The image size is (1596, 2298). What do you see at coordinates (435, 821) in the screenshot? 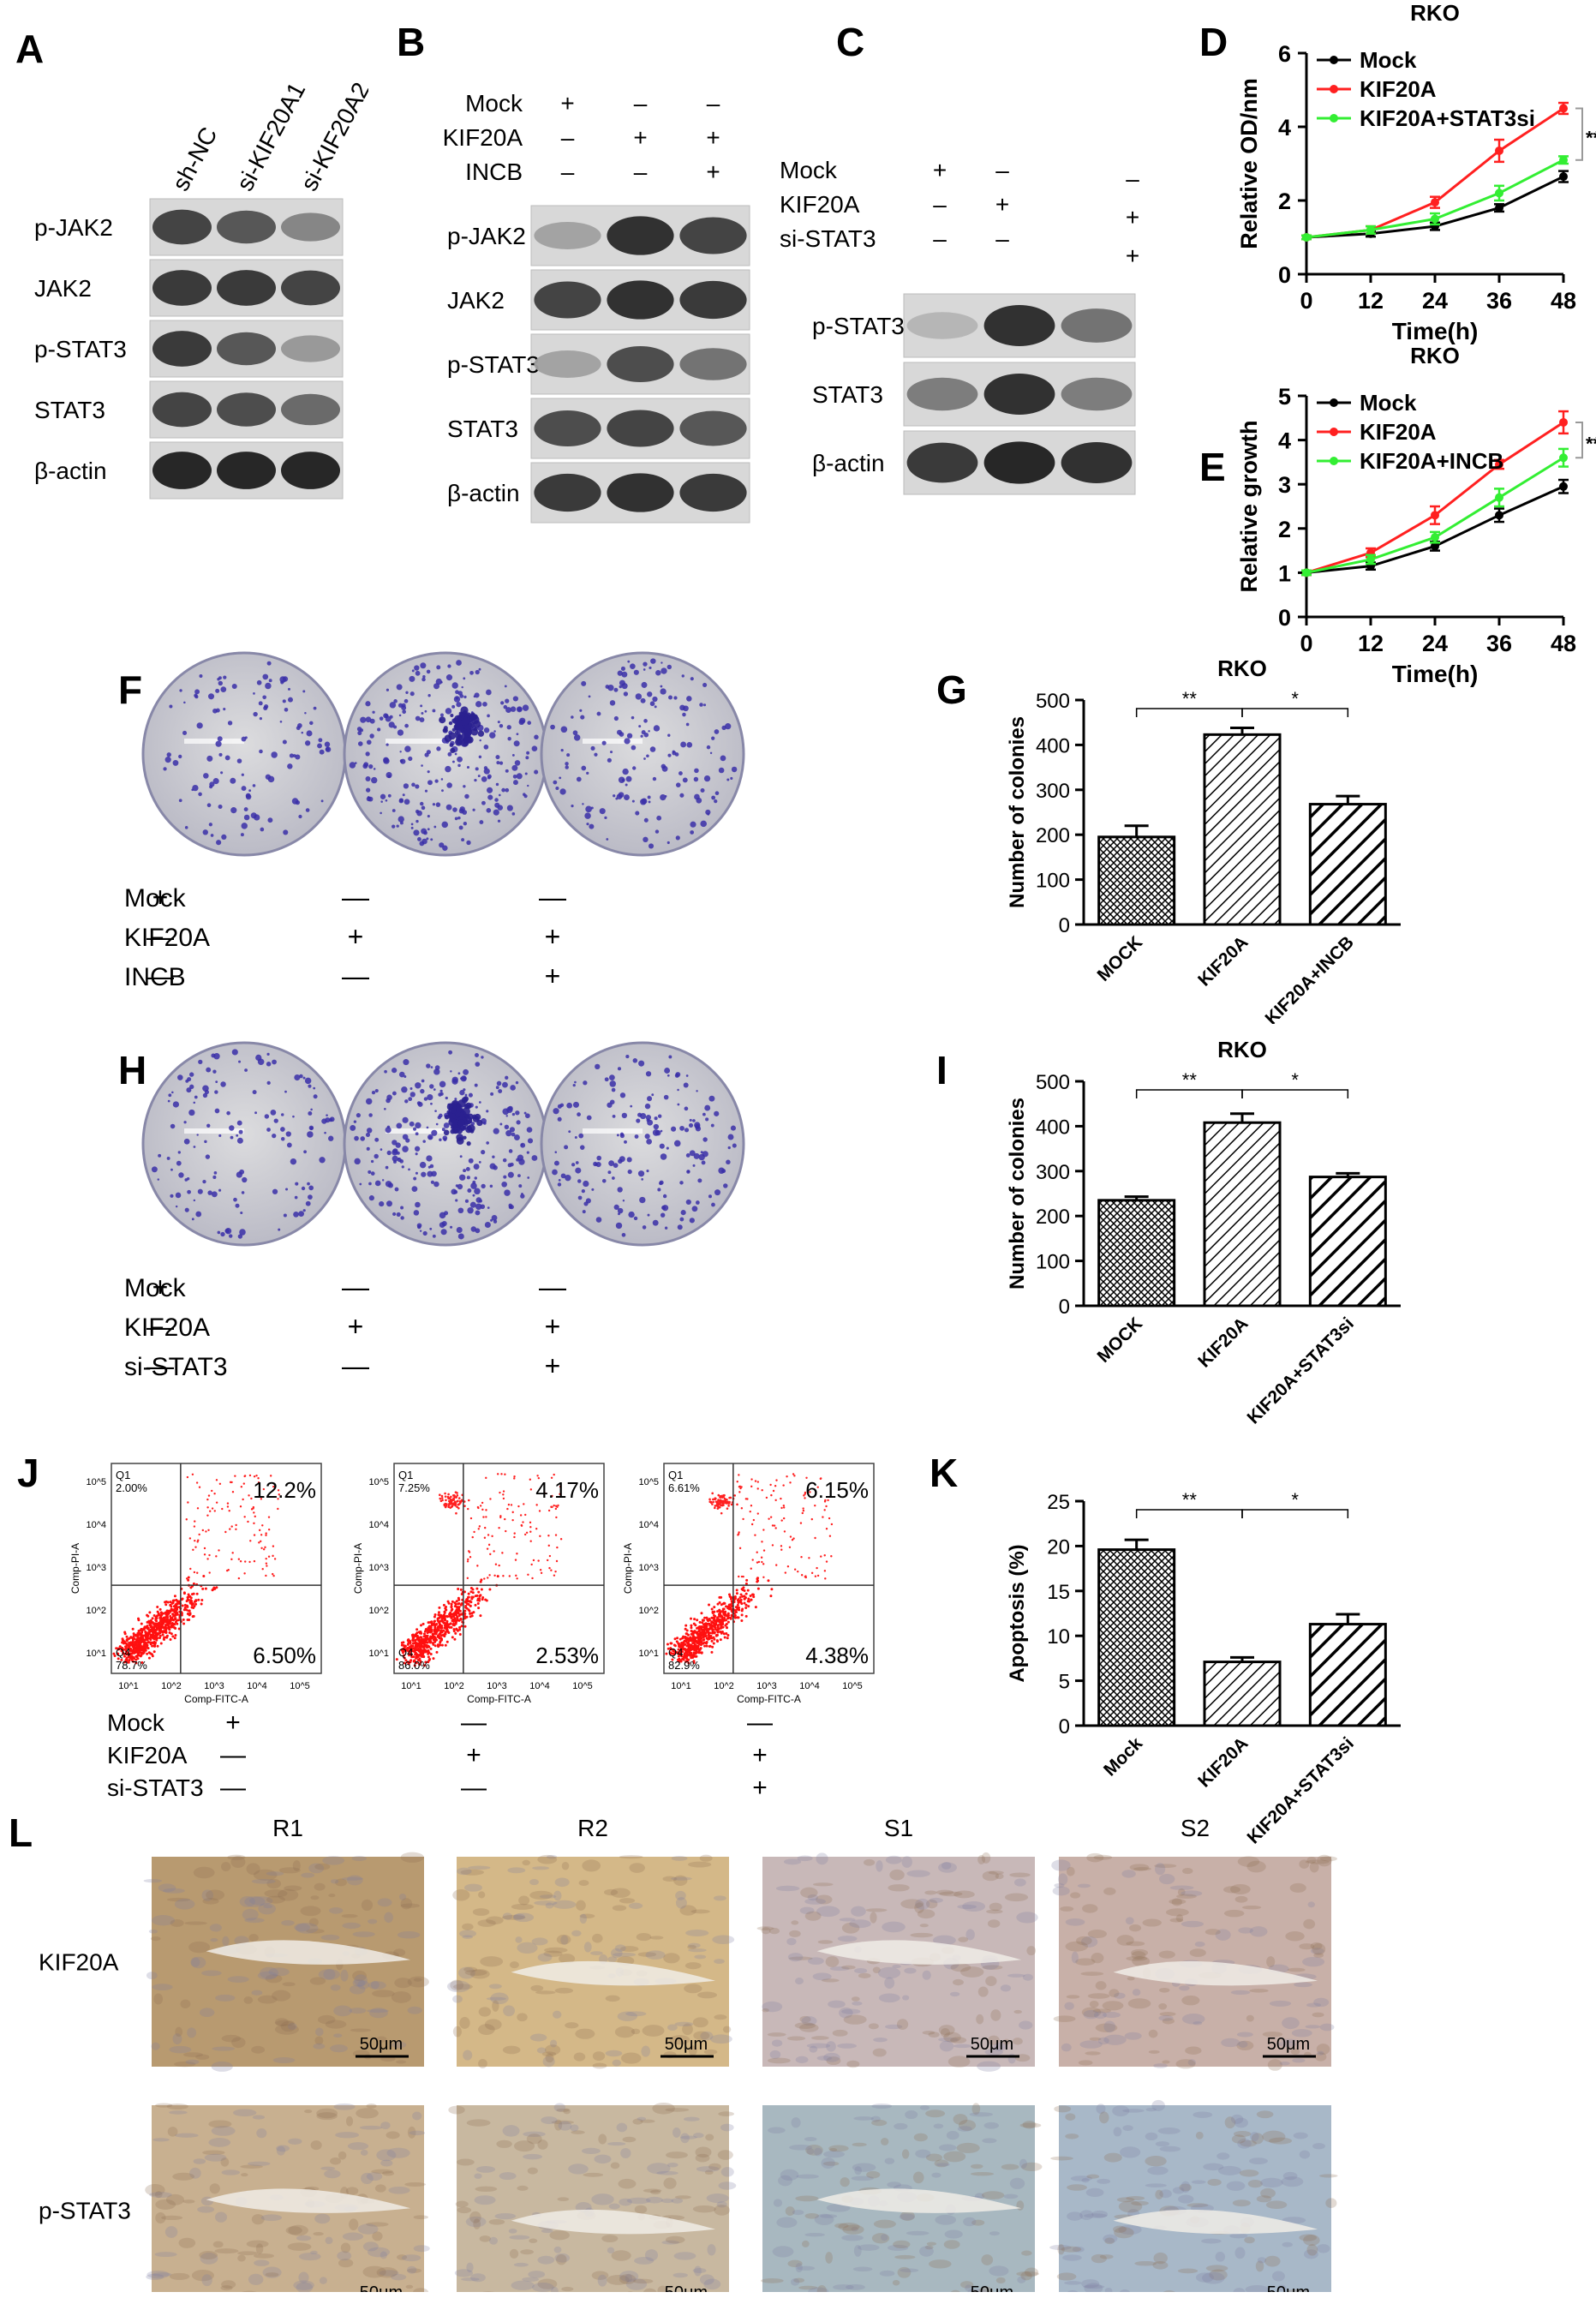
I see `colony-plates-f: Mock+ — —KIF20A— + +INCB— — +` at bounding box center [435, 821].